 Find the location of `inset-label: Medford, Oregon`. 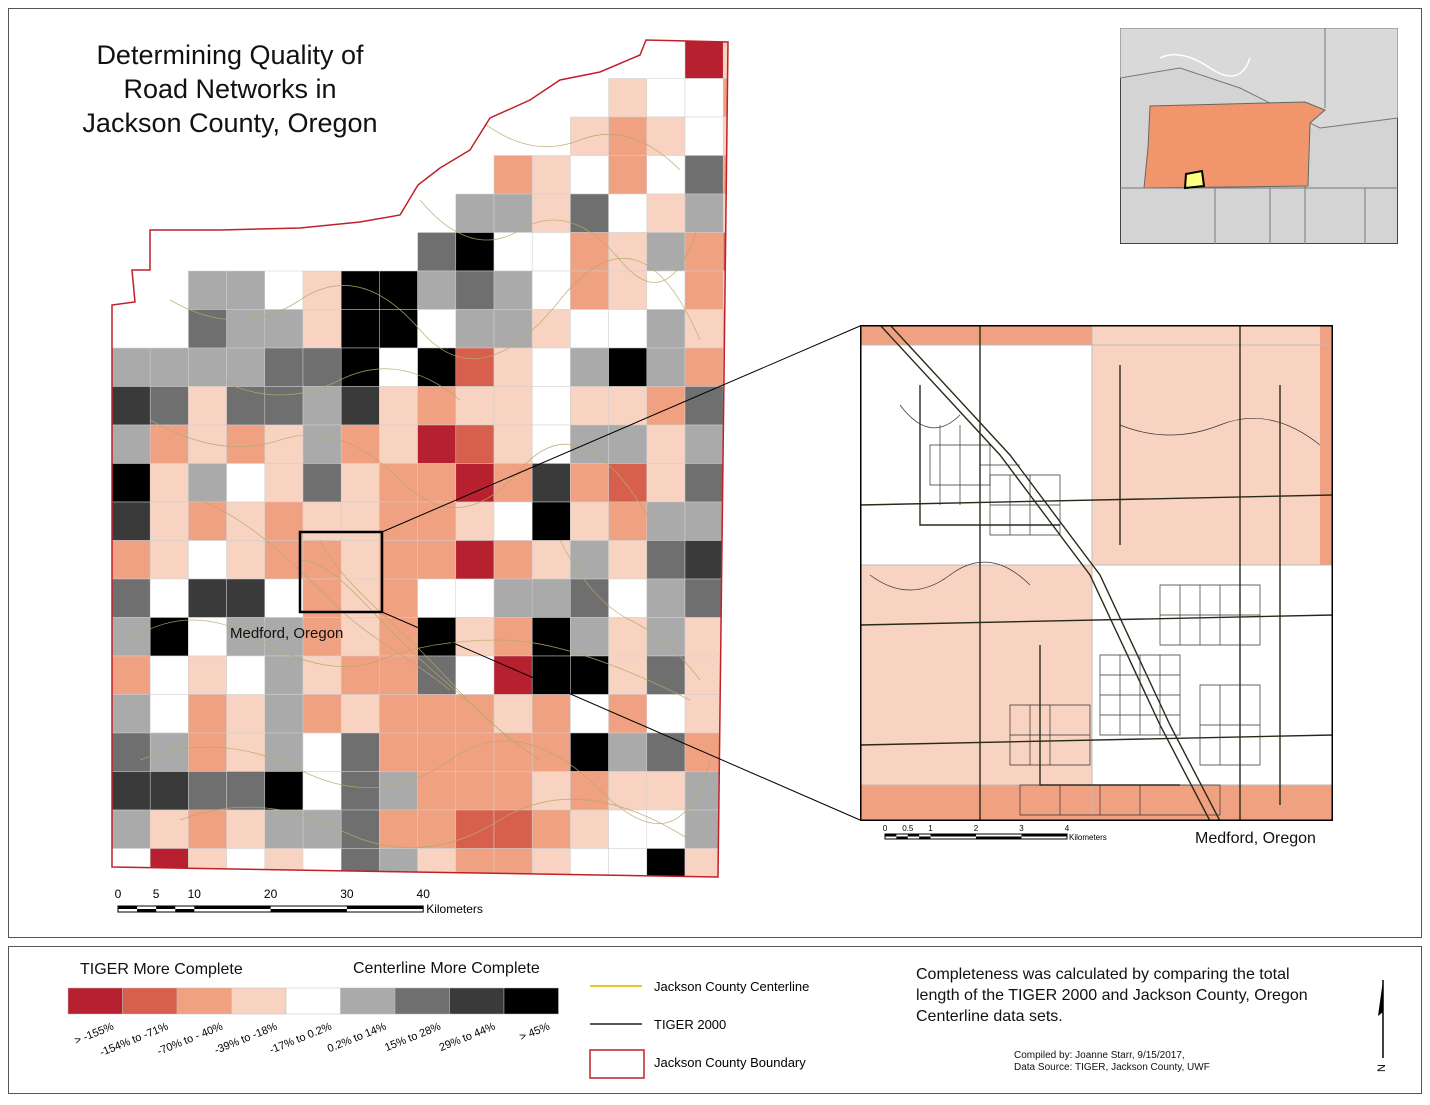

inset-label: Medford, Oregon is located at coordinates (1255, 838).